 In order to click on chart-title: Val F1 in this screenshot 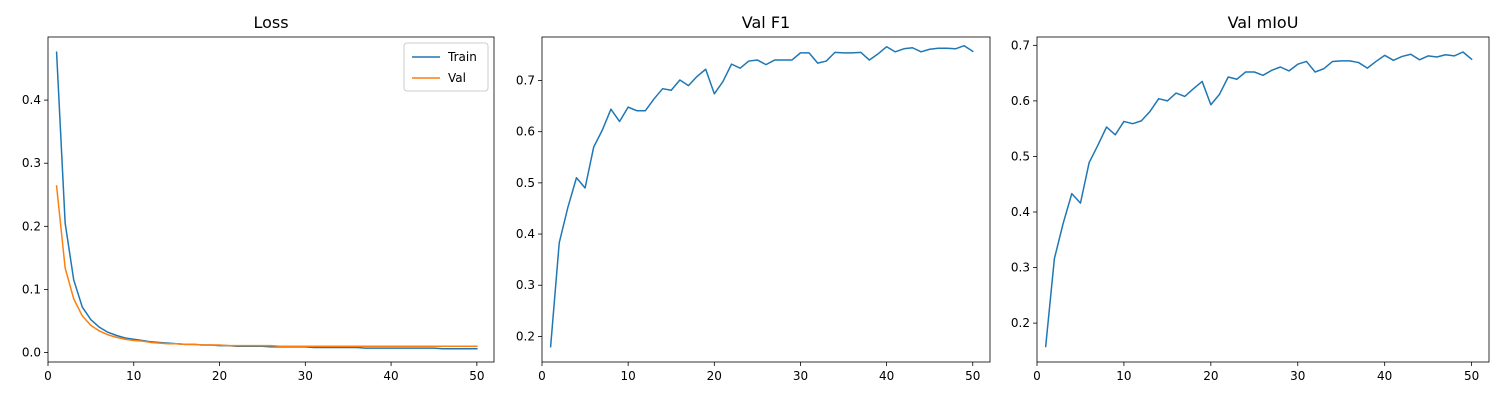, I will do `click(766, 22)`.